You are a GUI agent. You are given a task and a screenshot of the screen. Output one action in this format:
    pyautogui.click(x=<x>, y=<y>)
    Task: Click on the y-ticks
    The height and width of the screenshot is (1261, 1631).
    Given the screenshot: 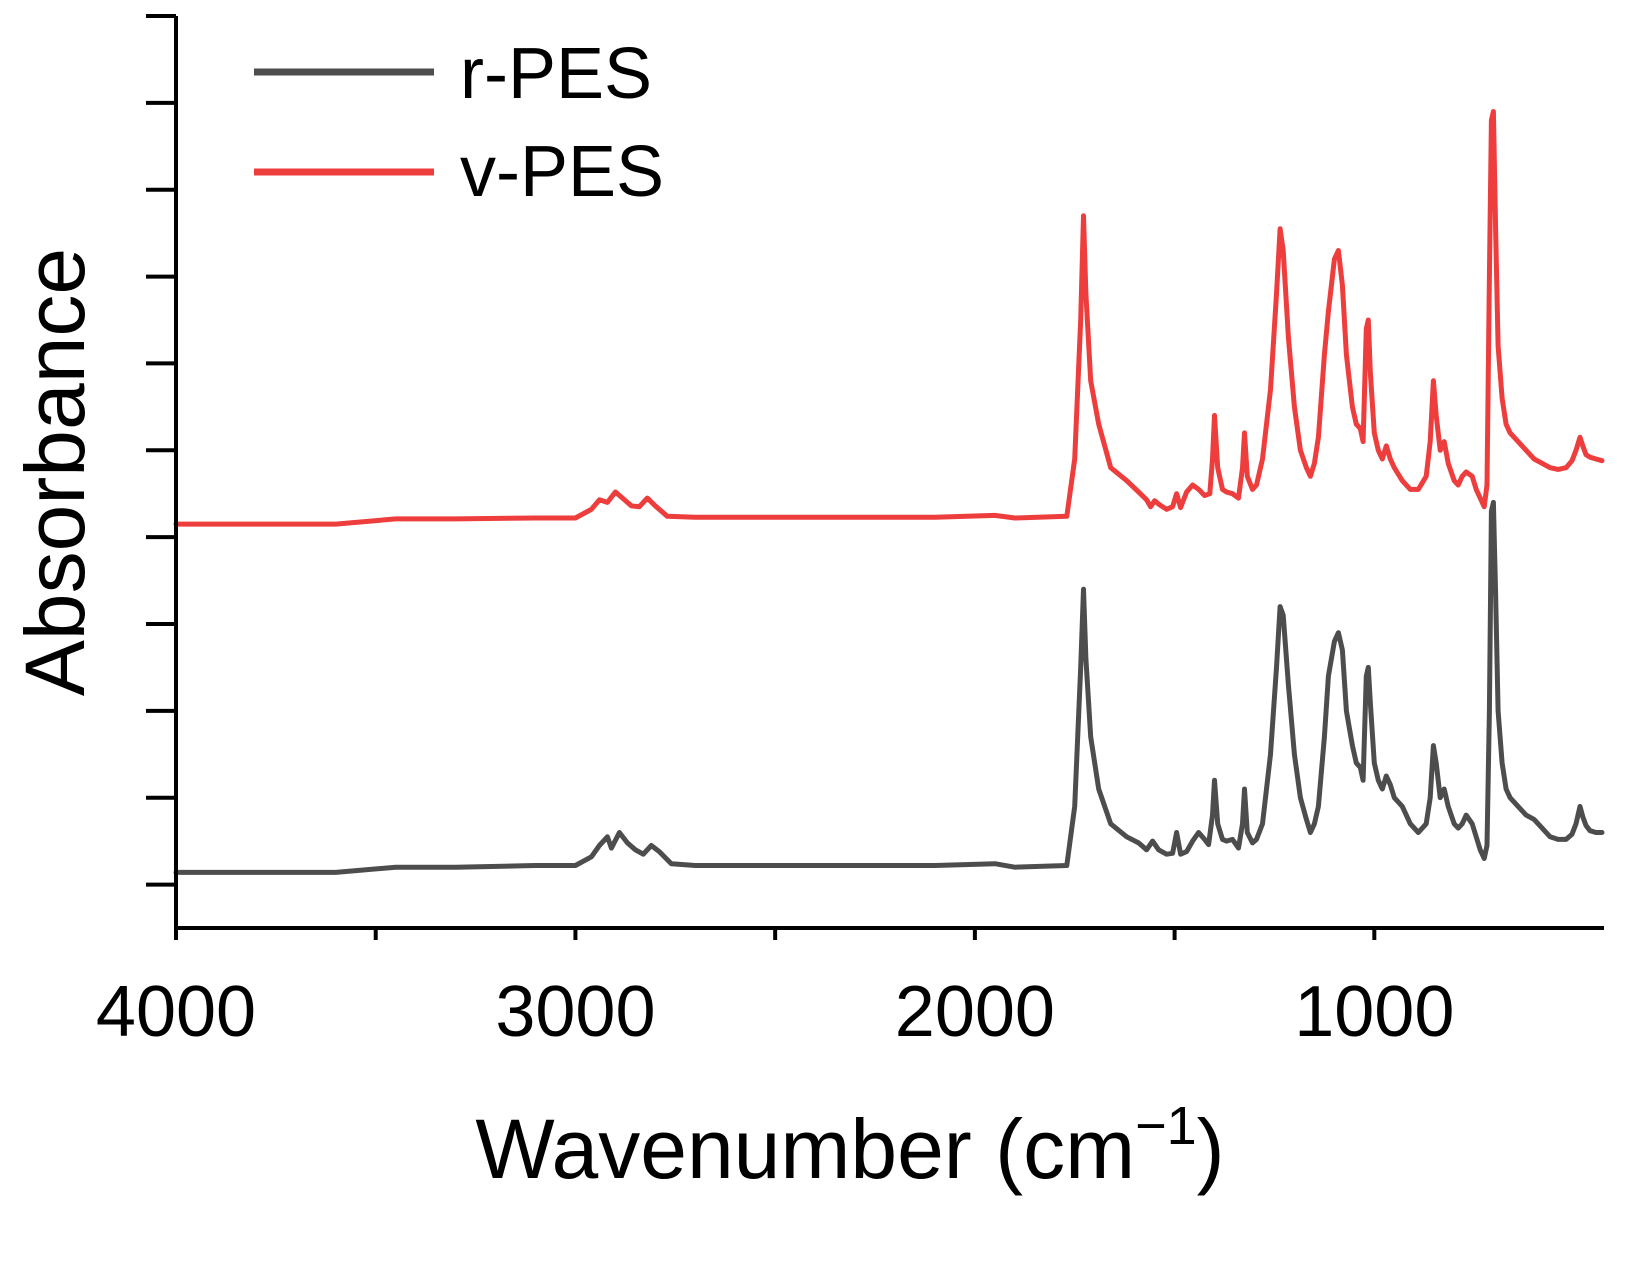 What is the action you would take?
    pyautogui.click(x=161, y=450)
    